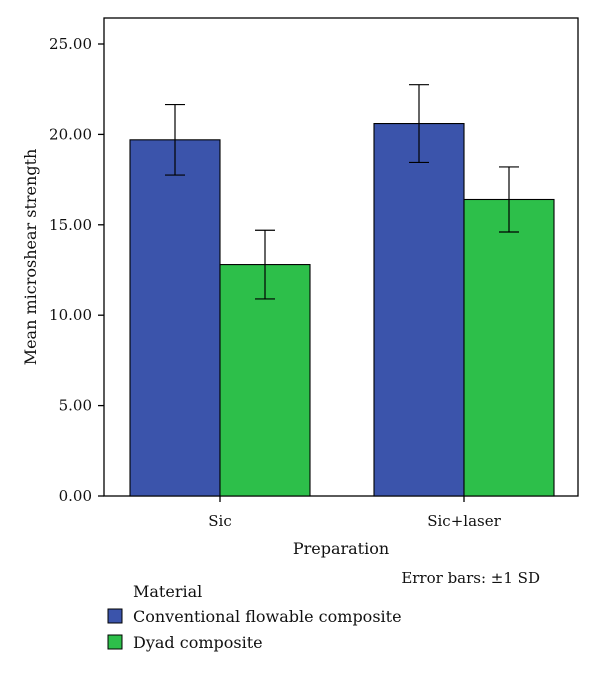 Image resolution: width=600 pixels, height=673 pixels. What do you see at coordinates (75, 496) in the screenshot?
I see `y-tick-label: 0.00` at bounding box center [75, 496].